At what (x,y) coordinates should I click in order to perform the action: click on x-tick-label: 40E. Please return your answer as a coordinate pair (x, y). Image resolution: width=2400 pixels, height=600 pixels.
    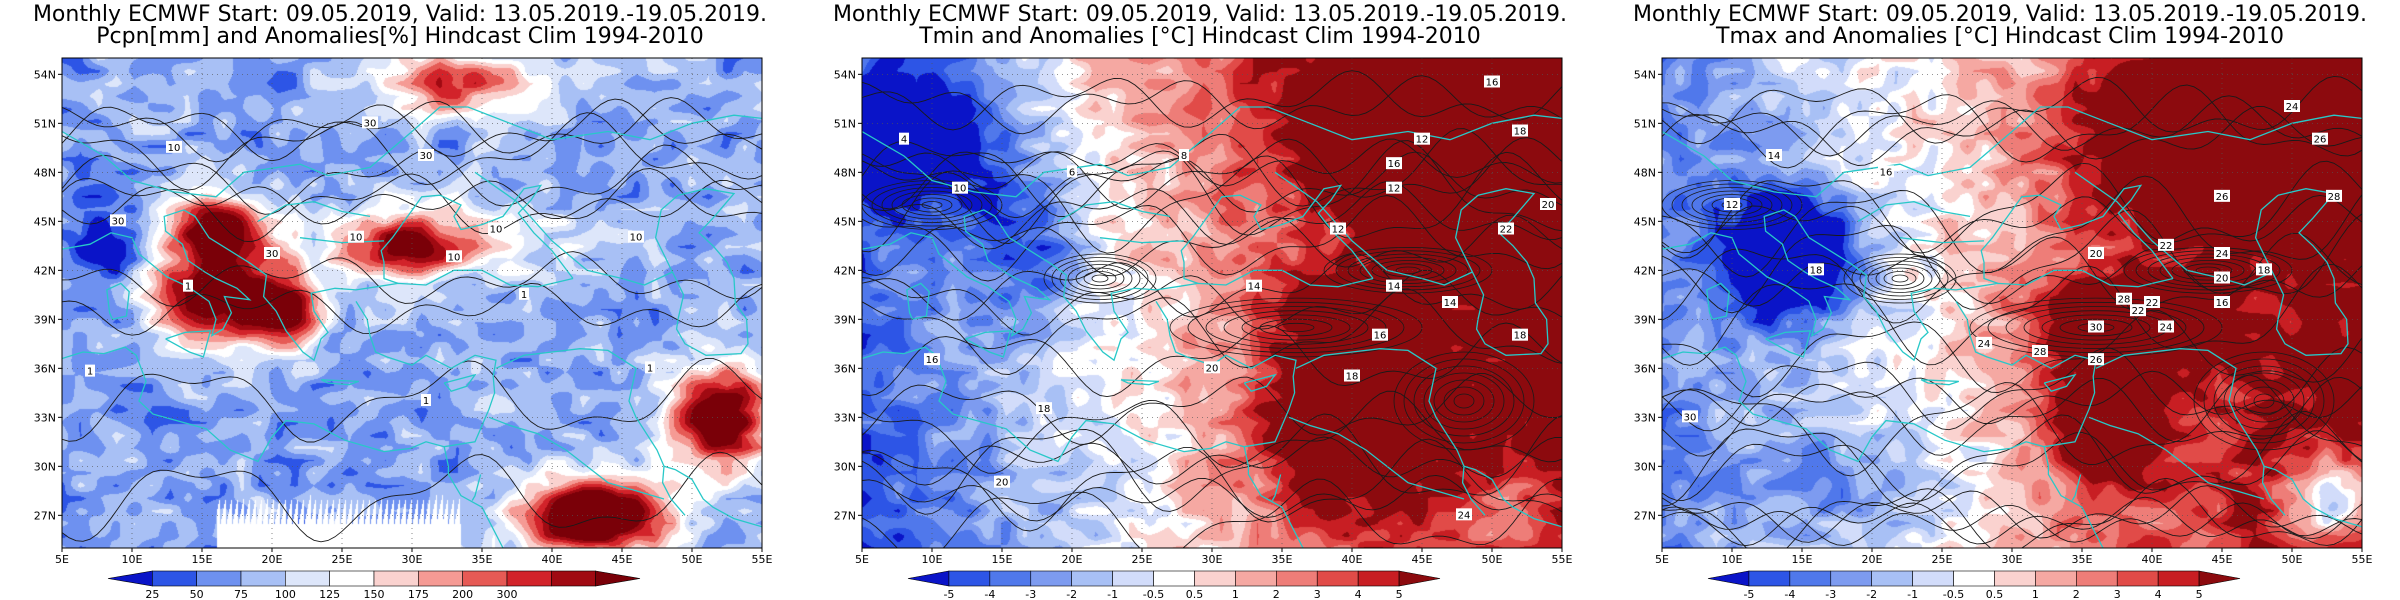
    Looking at the image, I should click on (2152, 559).